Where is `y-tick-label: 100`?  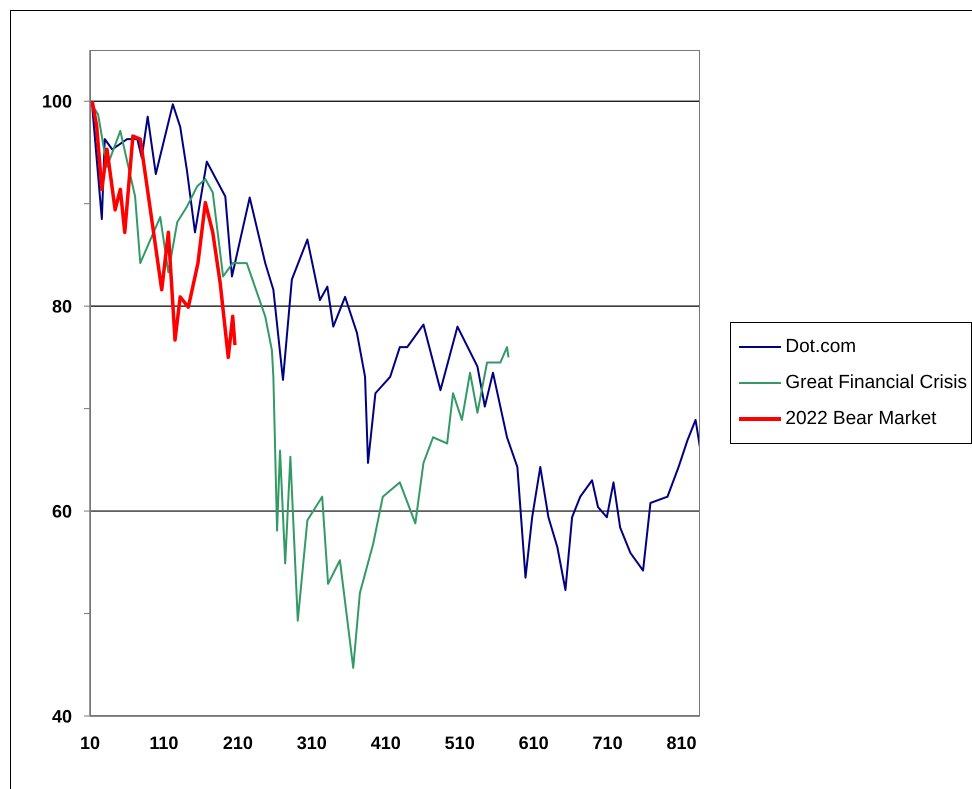
y-tick-label: 100 is located at coordinates (57, 102).